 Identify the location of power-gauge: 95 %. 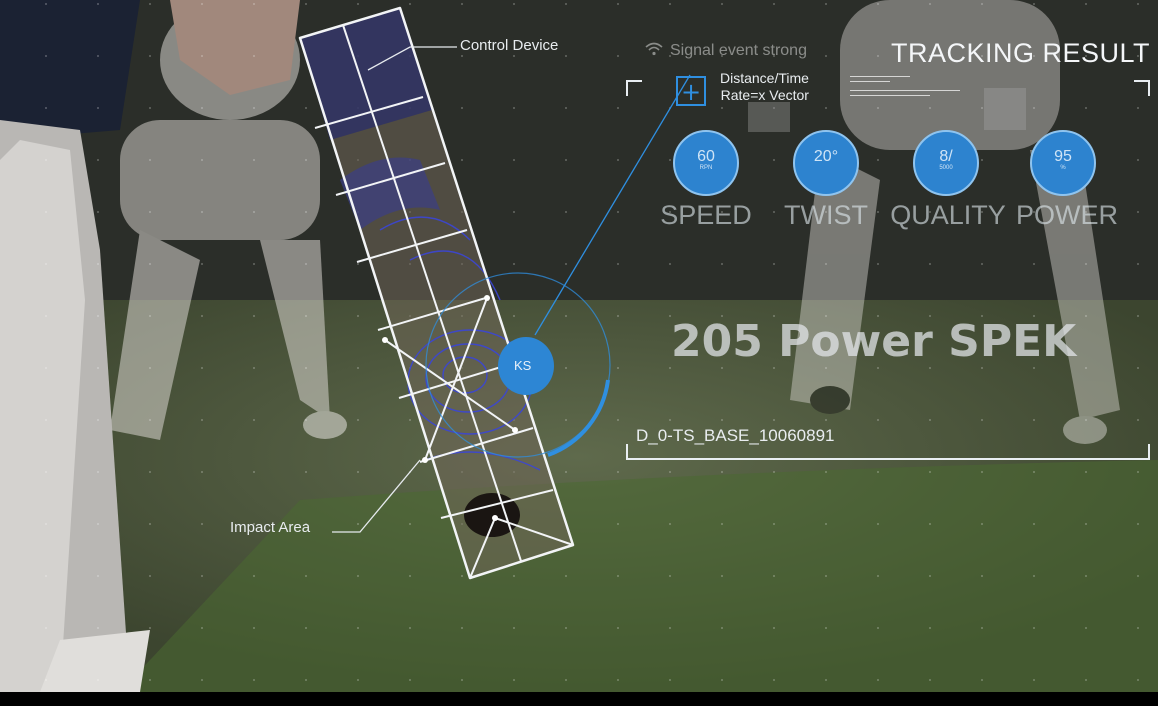
(1063, 163).